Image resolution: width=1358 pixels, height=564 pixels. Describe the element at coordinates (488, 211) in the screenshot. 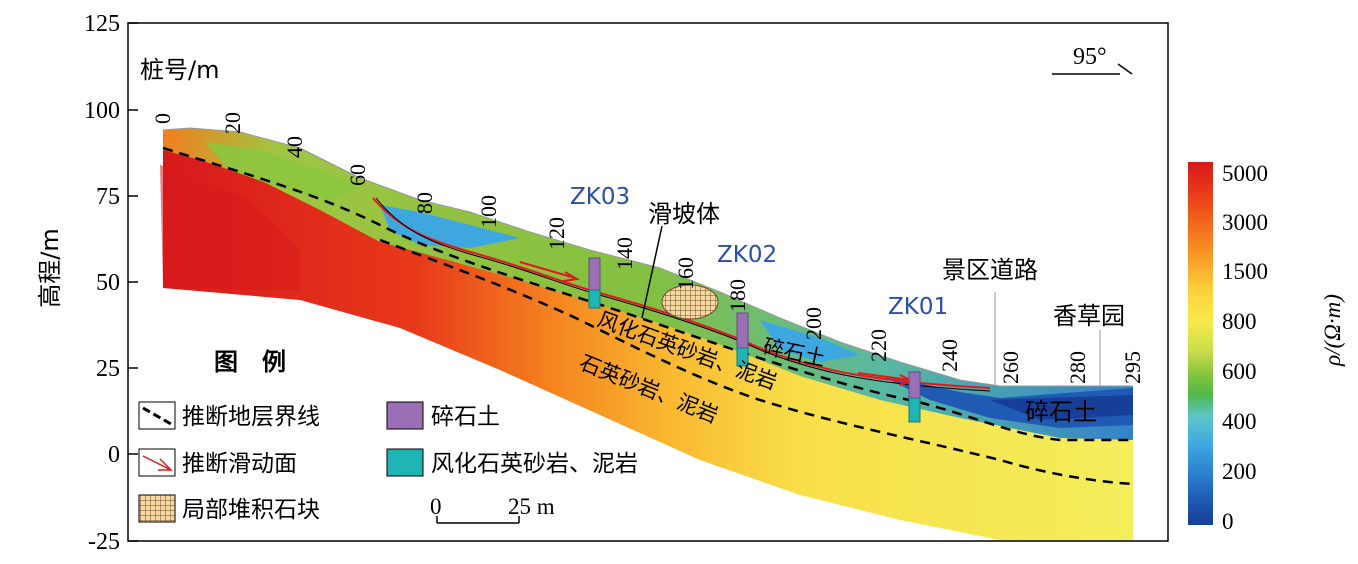

I see `station-tick: 100` at that location.